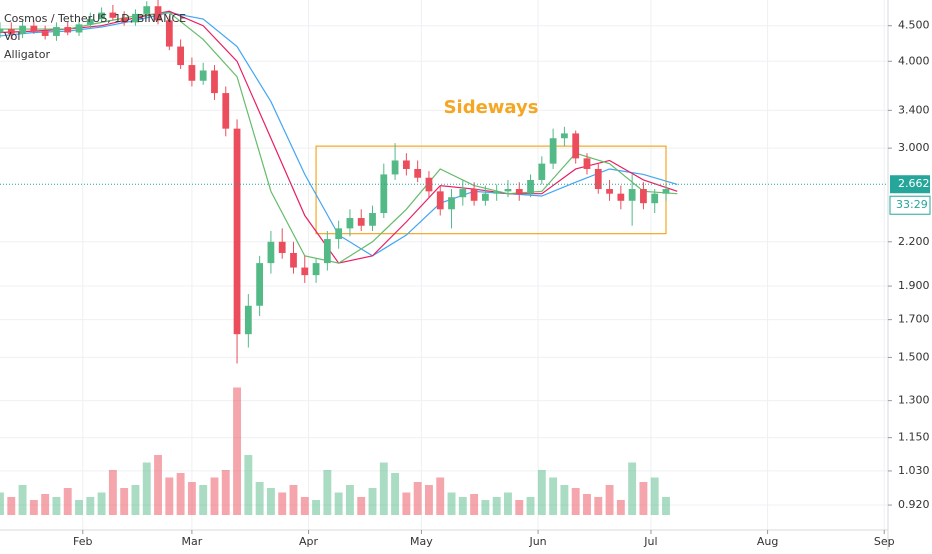  Describe the element at coordinates (884, 541) in the screenshot. I see `x-tick-label: Sep` at that location.